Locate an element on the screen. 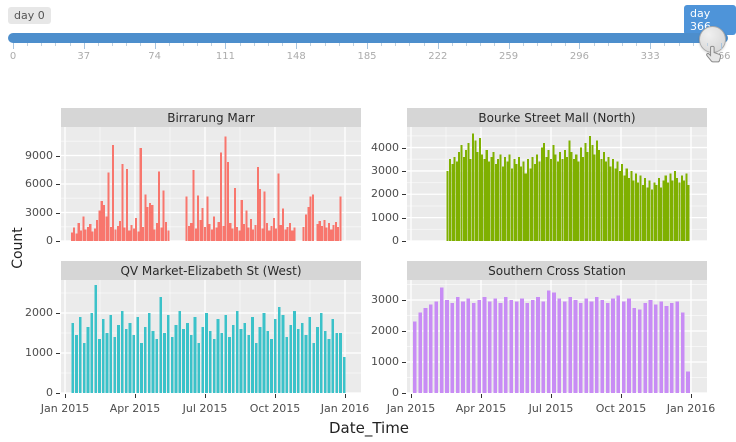  series-bars is located at coordinates (206, 188).